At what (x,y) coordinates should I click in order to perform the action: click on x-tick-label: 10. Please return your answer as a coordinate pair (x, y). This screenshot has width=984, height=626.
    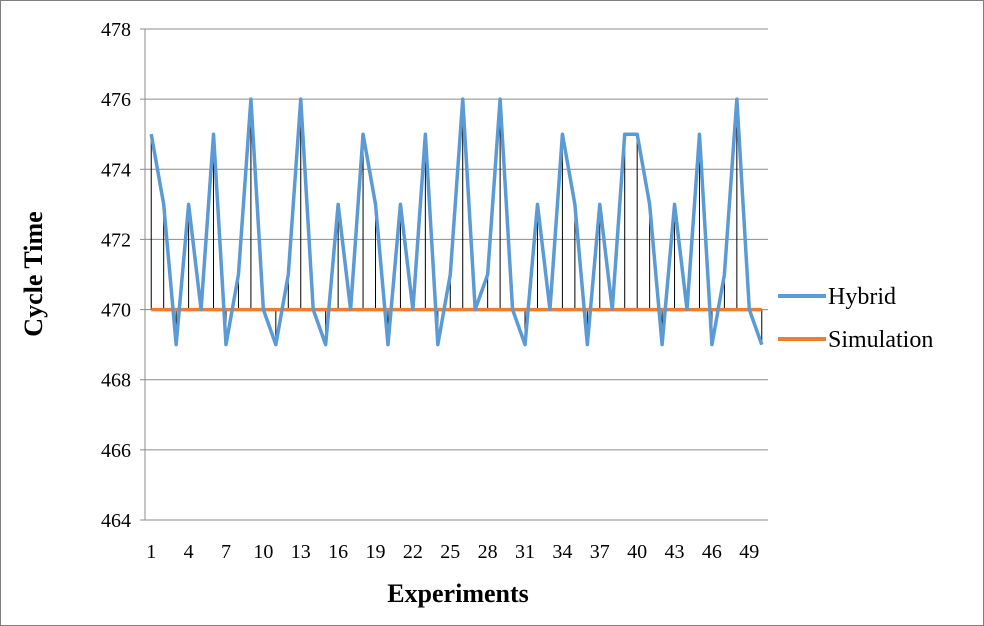
    Looking at the image, I should click on (263, 552).